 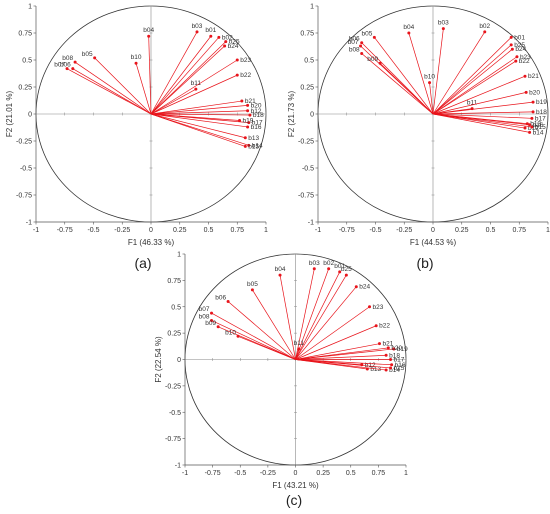 I want to click on loading-label: b08, so click(x=204, y=316).